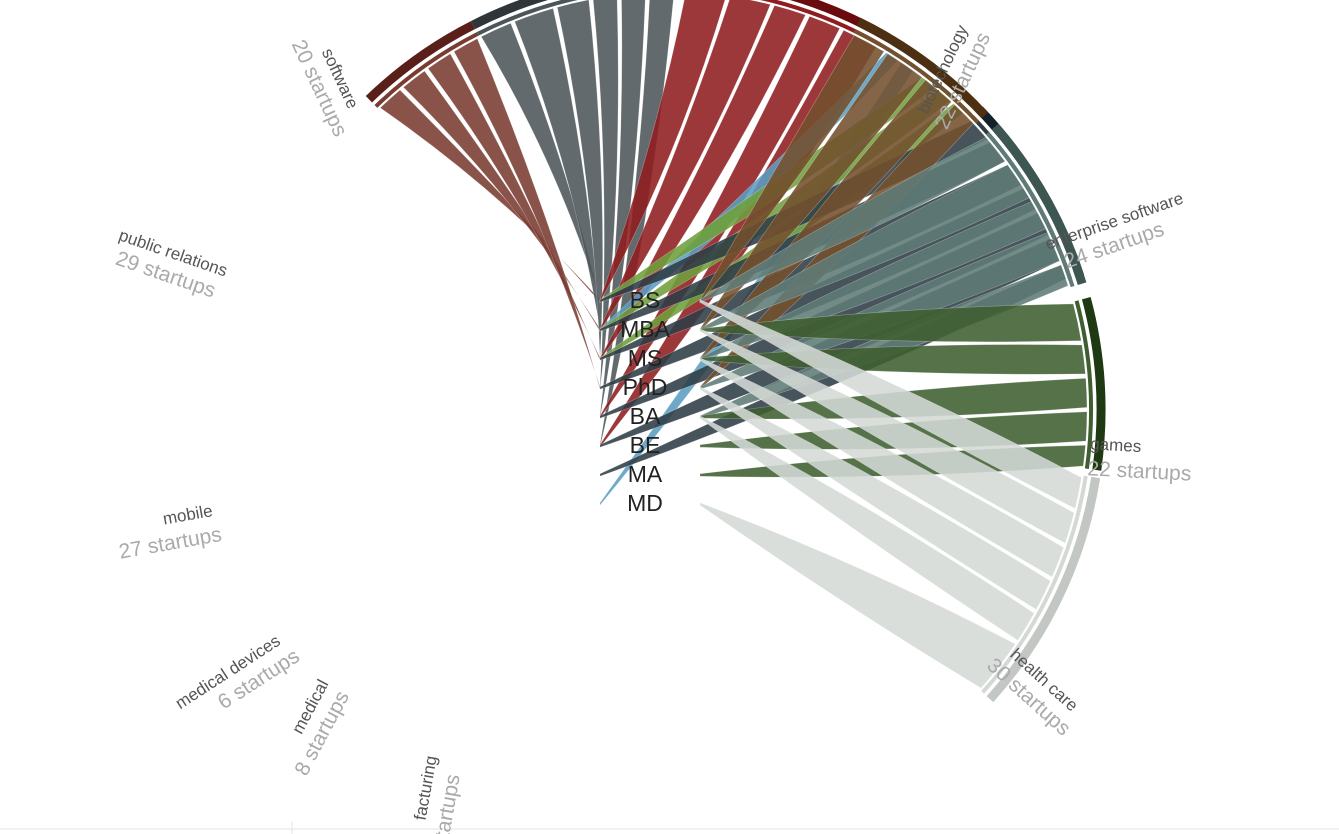 This screenshot has width=1339, height=834. I want to click on category-arc-games, so click(1083, 384).